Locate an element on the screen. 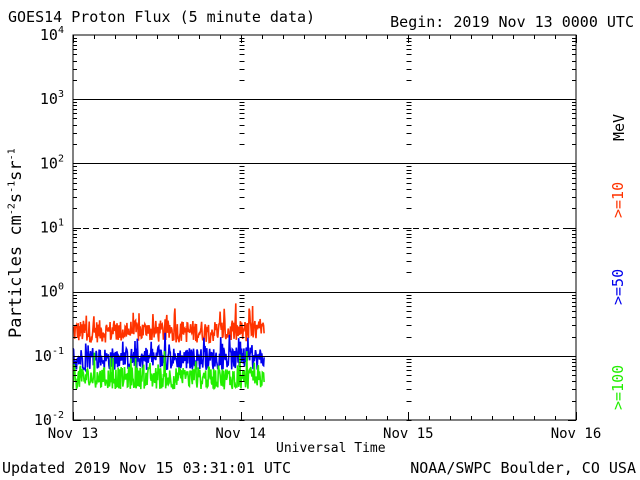  x-axis-label: Universal Time is located at coordinates (331, 448).